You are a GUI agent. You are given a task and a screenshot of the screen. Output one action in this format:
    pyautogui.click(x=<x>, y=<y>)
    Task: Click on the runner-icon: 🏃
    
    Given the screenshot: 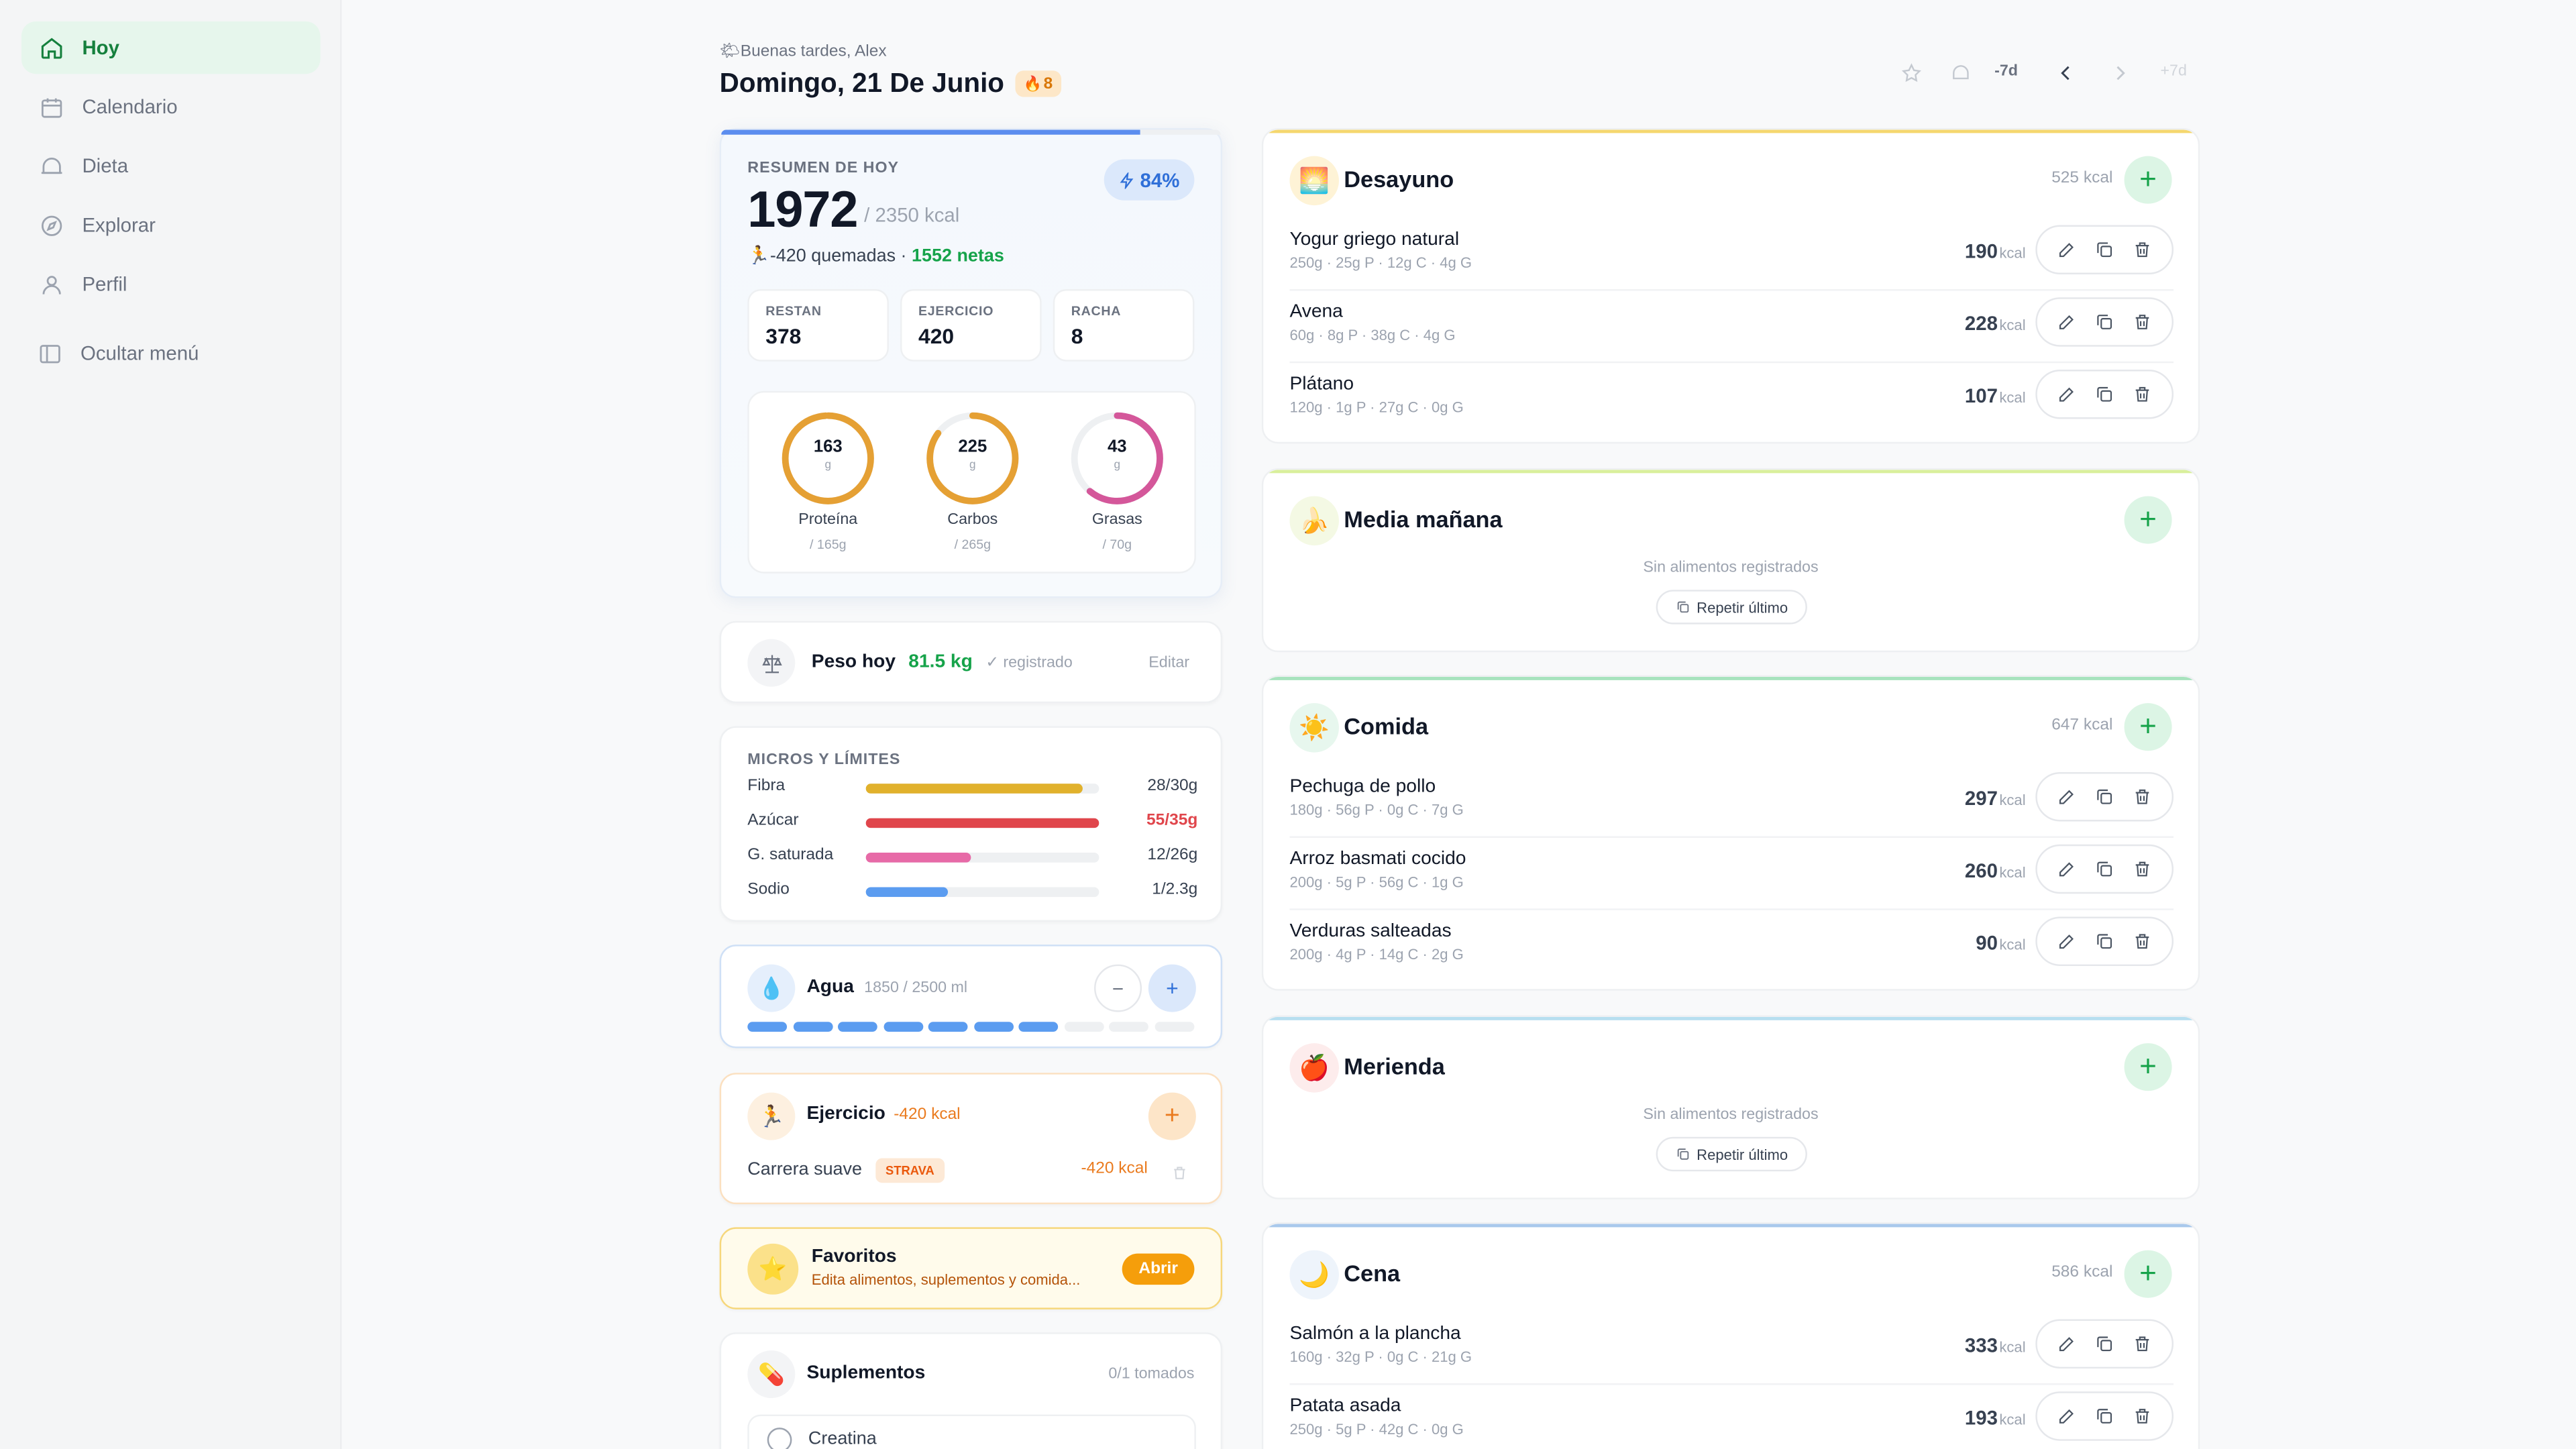 What is the action you would take?
    pyautogui.click(x=771, y=1116)
    